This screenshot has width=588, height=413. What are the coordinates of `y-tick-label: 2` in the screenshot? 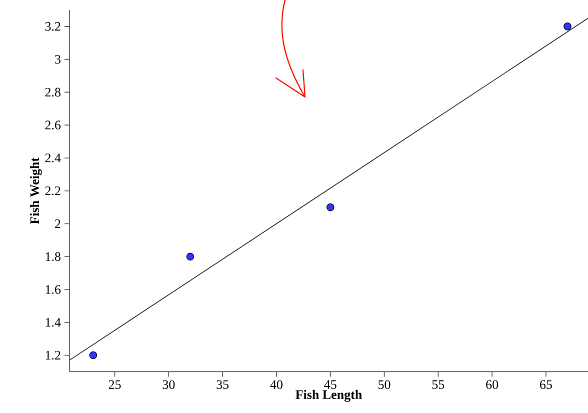 It's located at (57, 223).